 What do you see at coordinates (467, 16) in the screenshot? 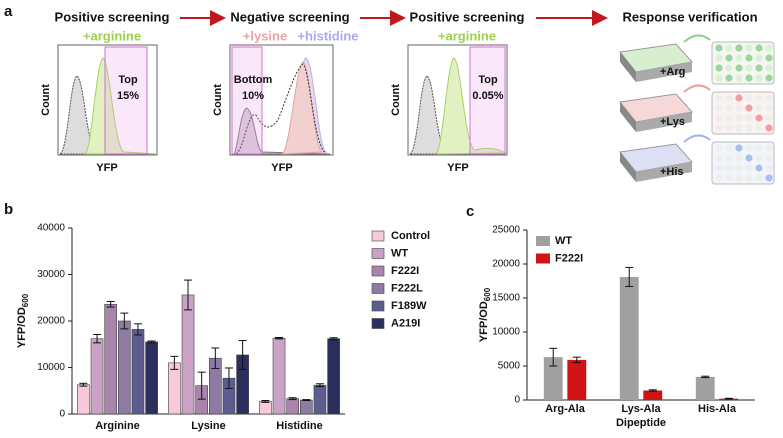
I see `step-title: Positive screening` at bounding box center [467, 16].